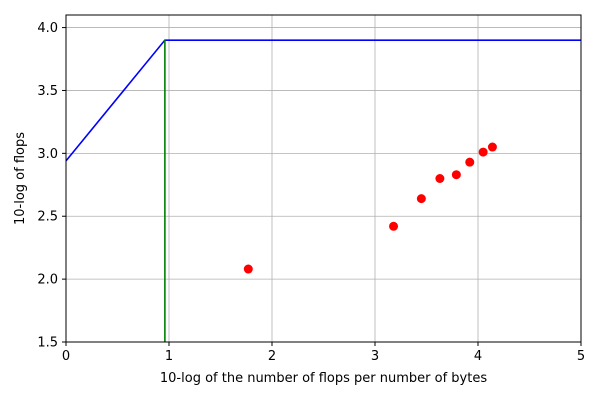 The height and width of the screenshot is (400, 600). What do you see at coordinates (47, 28) in the screenshot?
I see `y-tick-label: 4.0` at bounding box center [47, 28].